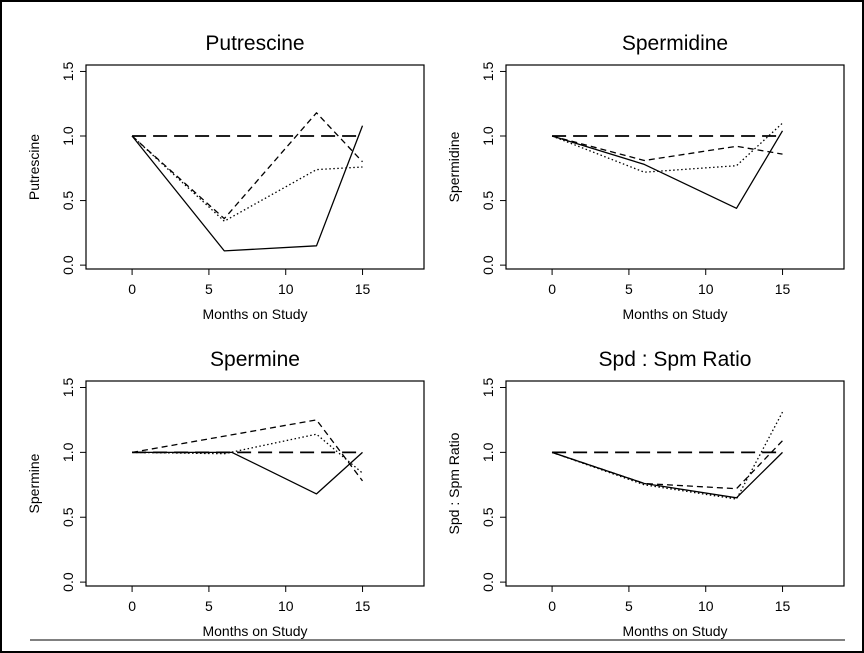 The image size is (864, 653). What do you see at coordinates (675, 43) in the screenshot?
I see `chart-title: Spermidine` at bounding box center [675, 43].